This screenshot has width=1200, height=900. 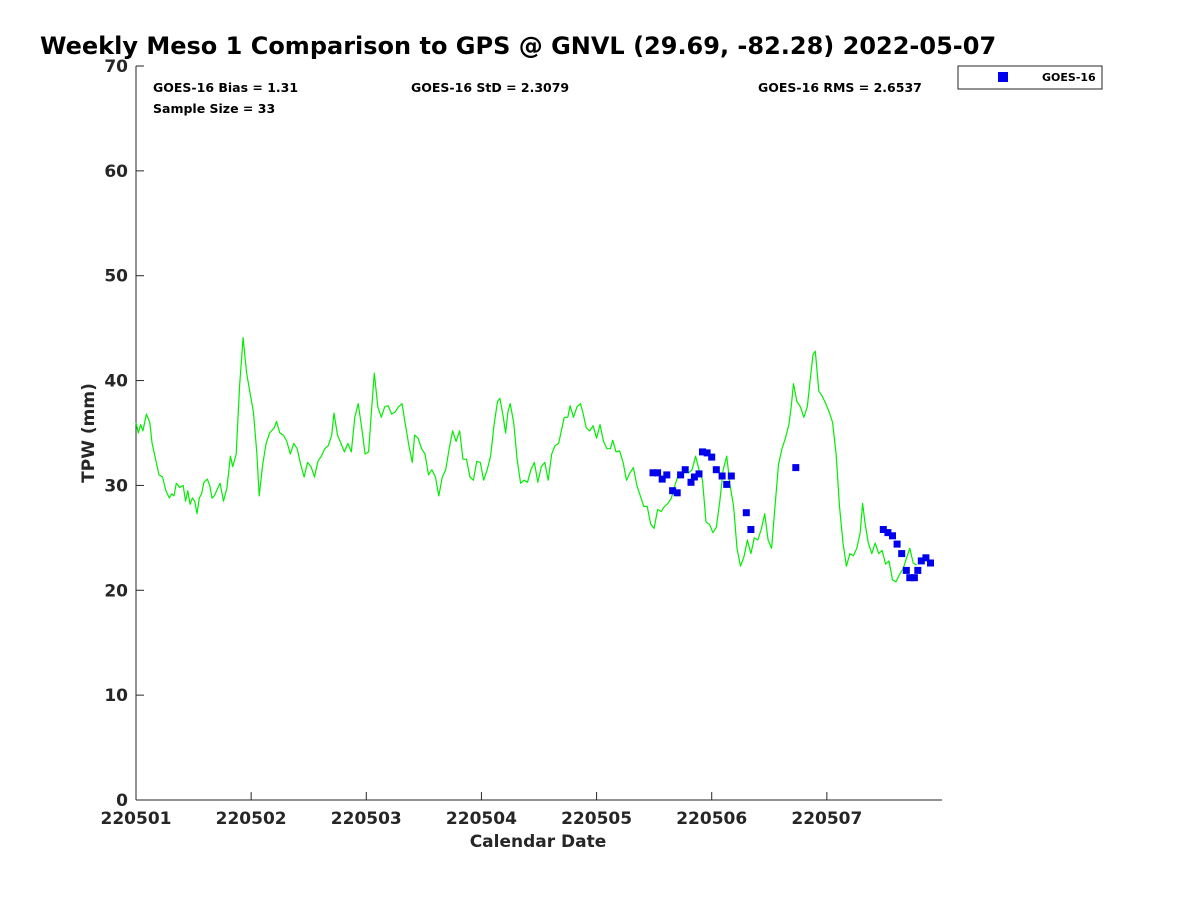 I want to click on legend-marker-goes16, so click(x=1003, y=77).